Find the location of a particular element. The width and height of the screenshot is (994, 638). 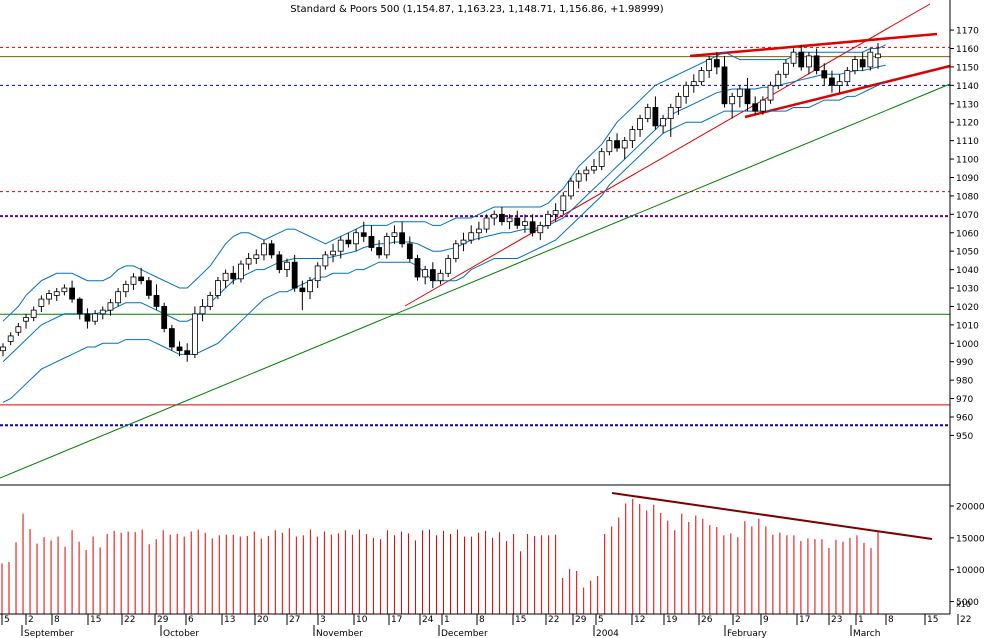

x-tick-label: 2 is located at coordinates (31, 620).